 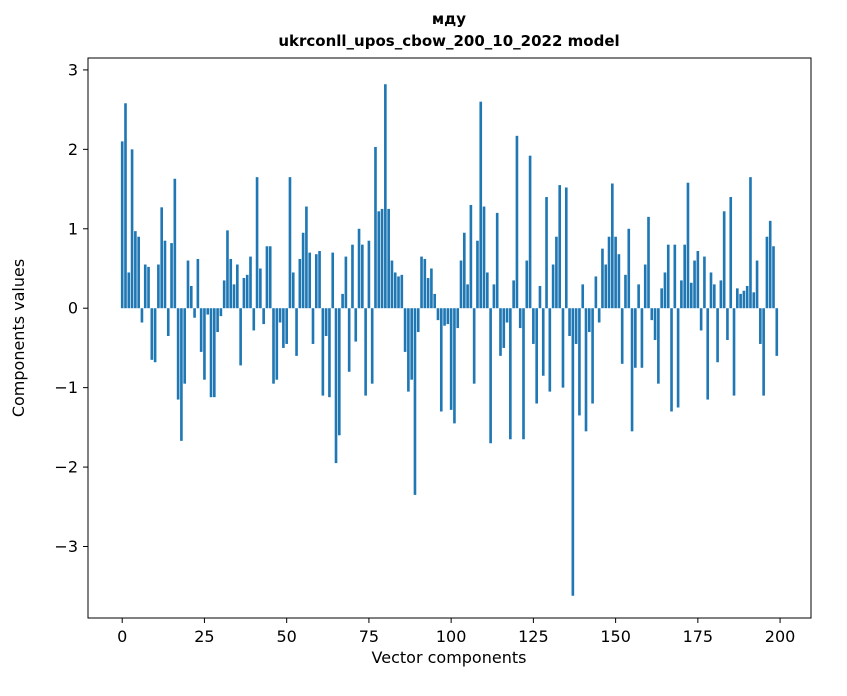 What do you see at coordinates (18, 338) in the screenshot?
I see `y-axis-label: Components values` at bounding box center [18, 338].